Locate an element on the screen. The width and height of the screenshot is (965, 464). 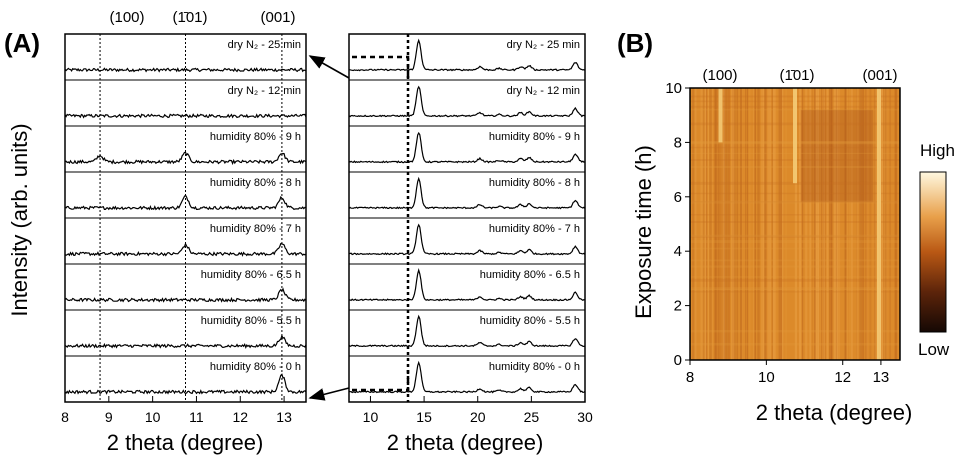
panel-b-letter: (B) is located at coordinates (635, 43).